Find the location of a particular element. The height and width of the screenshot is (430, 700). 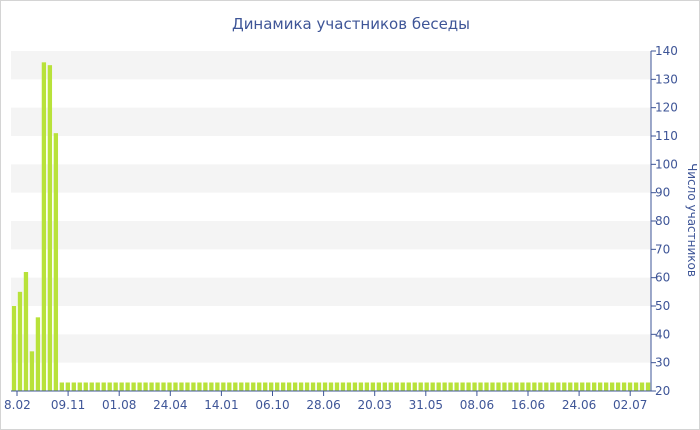

x-tick-label: 24.06 is located at coordinates (579, 405).